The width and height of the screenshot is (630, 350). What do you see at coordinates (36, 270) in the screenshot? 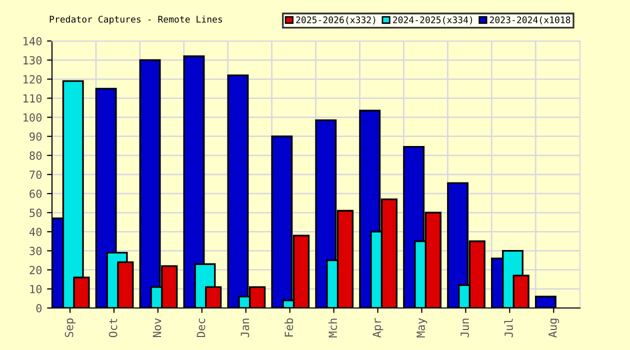
I see `y-tick-label: 20` at bounding box center [36, 270].